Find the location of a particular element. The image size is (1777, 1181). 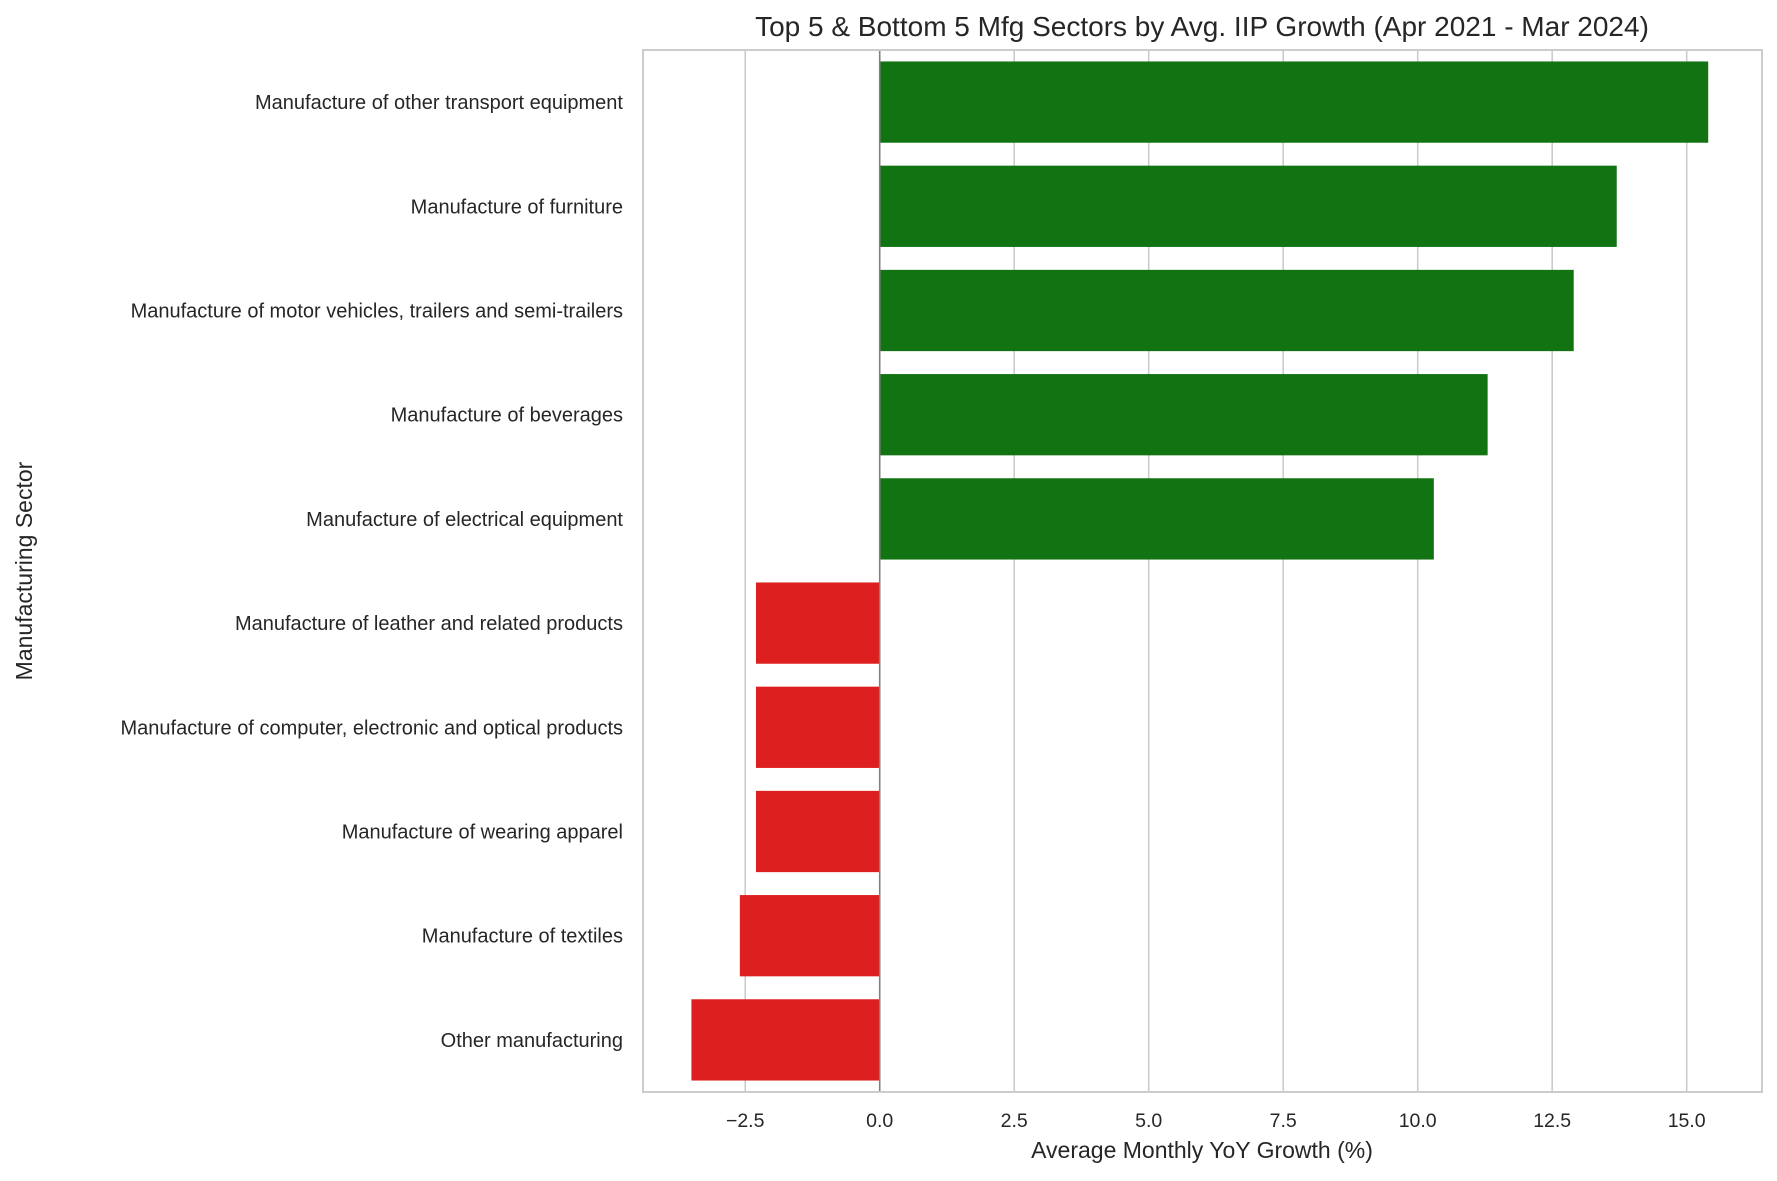

y-category-label: Other manufacturing is located at coordinates (532, 1041).